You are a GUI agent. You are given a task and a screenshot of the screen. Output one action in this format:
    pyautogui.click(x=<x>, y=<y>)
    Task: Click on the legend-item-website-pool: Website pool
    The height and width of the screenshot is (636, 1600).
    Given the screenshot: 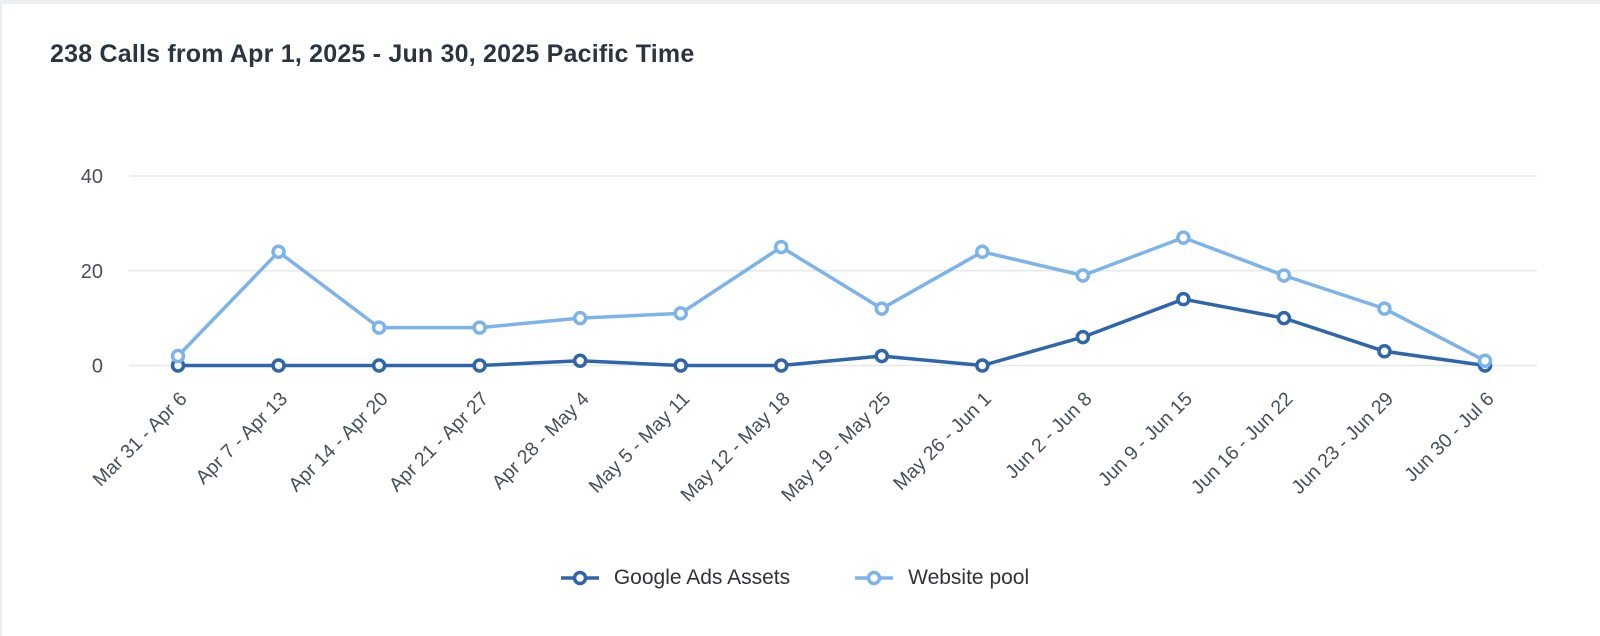 What is the action you would take?
    pyautogui.click(x=941, y=578)
    